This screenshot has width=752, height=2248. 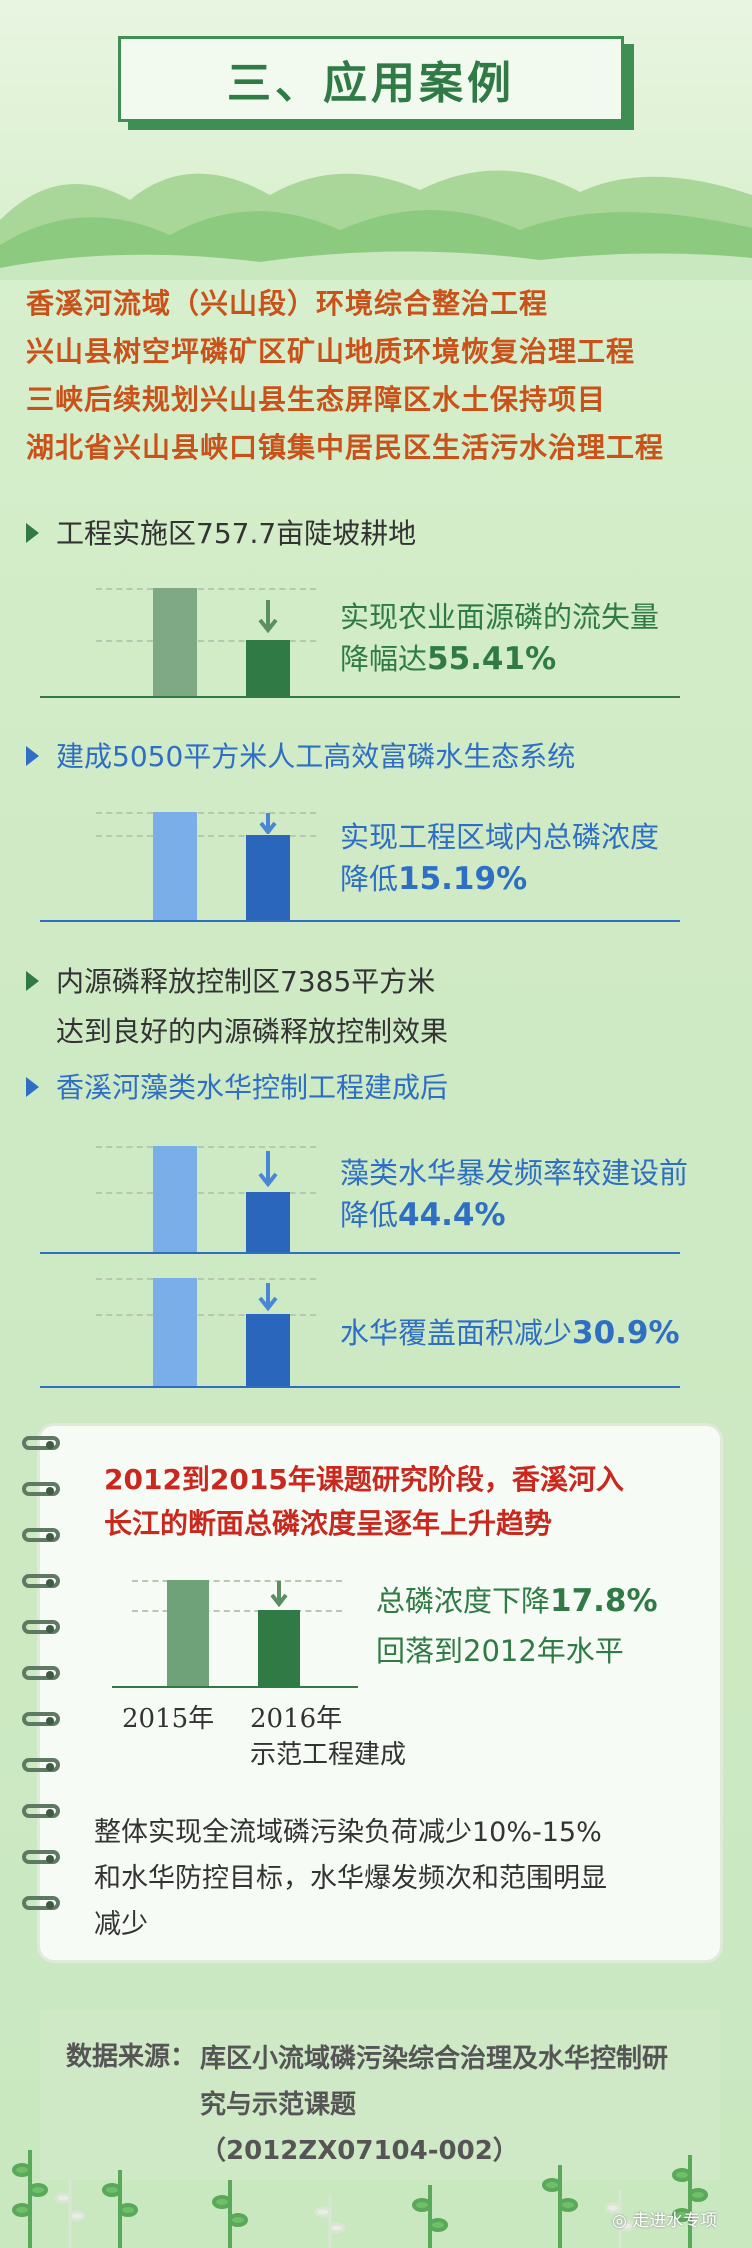 I want to click on source-line1: 库区小流域磷污染综合治理及水华控制研, so click(x=434, y=2059).